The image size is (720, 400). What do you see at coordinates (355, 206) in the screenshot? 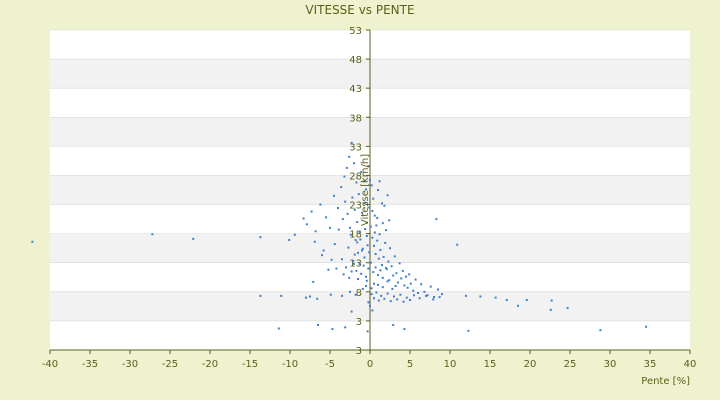
I see `y-tick-label: 23` at bounding box center [355, 206].